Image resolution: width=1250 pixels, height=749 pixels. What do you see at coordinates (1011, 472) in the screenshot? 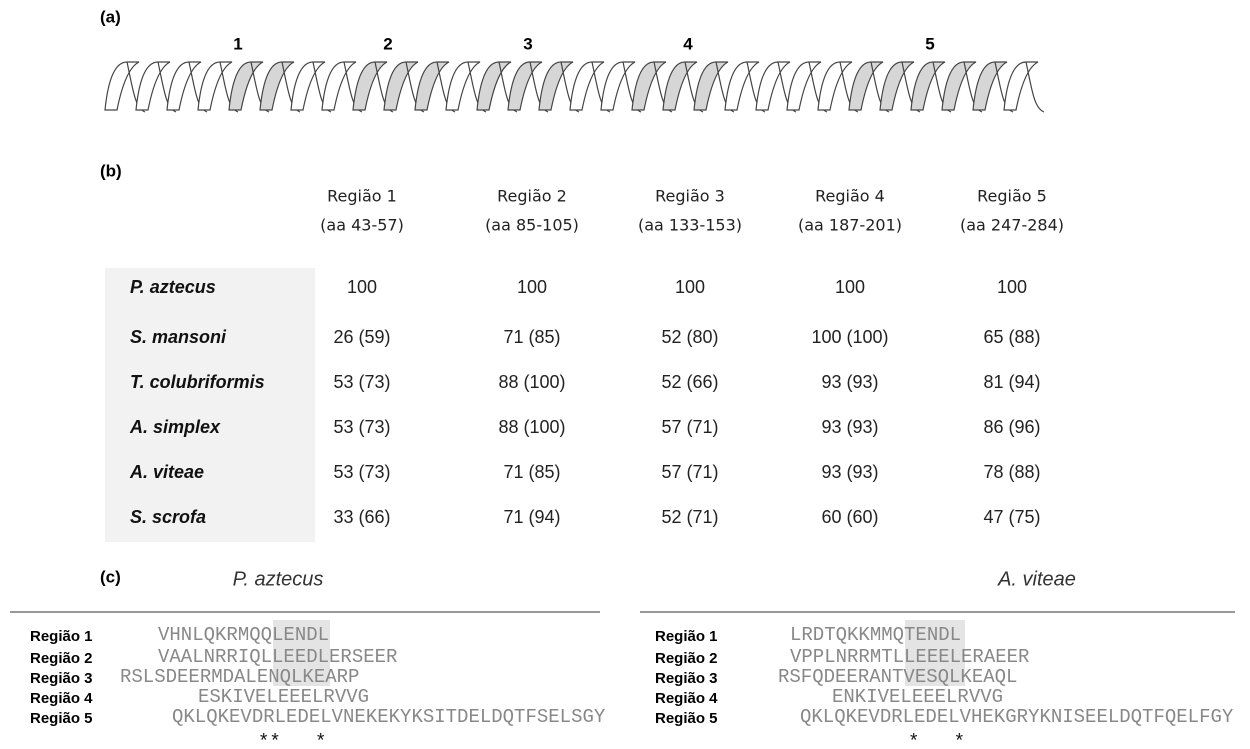
I see `cell: 78 (88)` at bounding box center [1011, 472].